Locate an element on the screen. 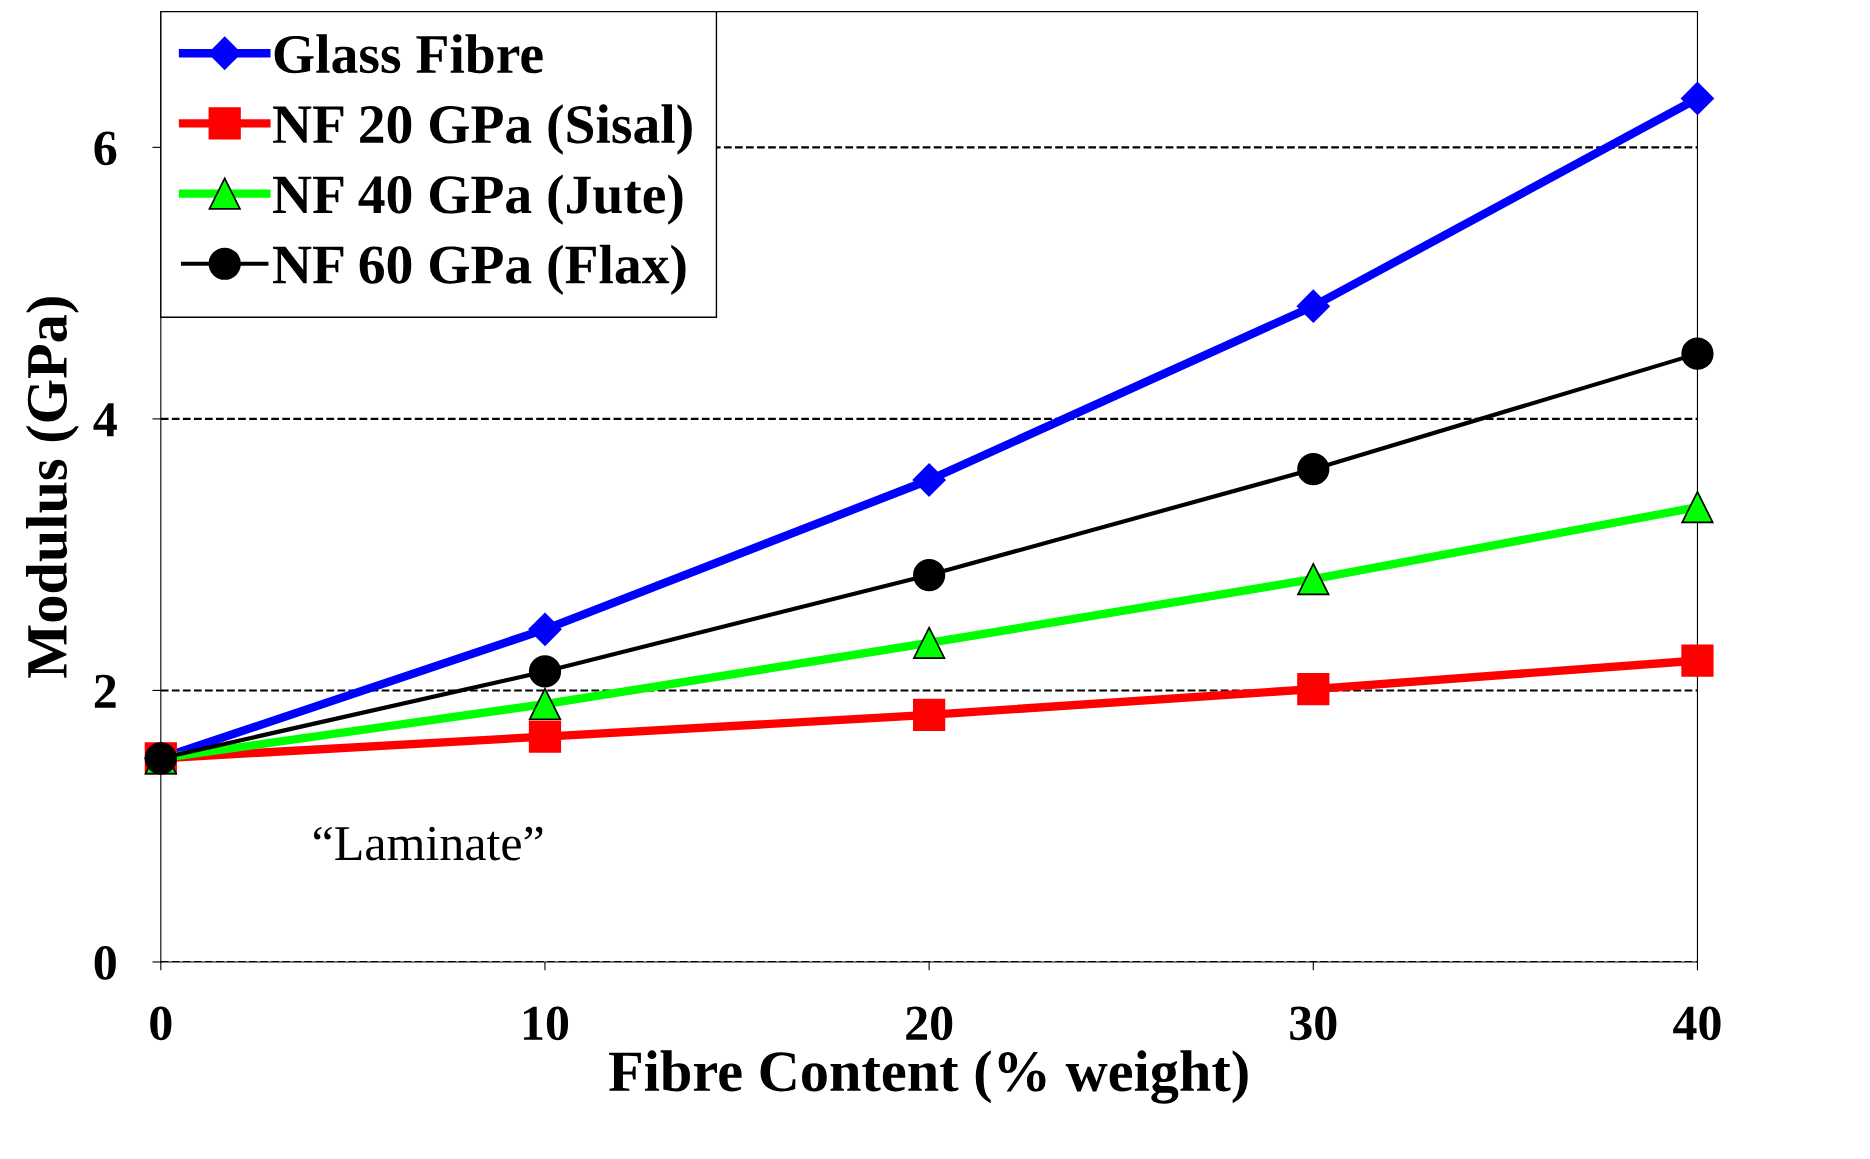  legend-label: NF 40 GPa (Jute) is located at coordinates (477, 199).